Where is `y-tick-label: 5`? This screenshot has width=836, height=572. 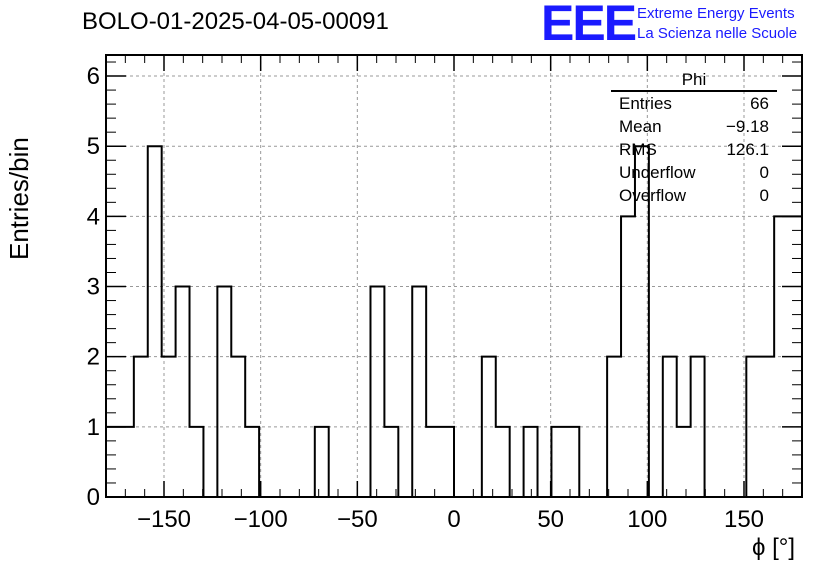 y-tick-label: 5 is located at coordinates (93, 146).